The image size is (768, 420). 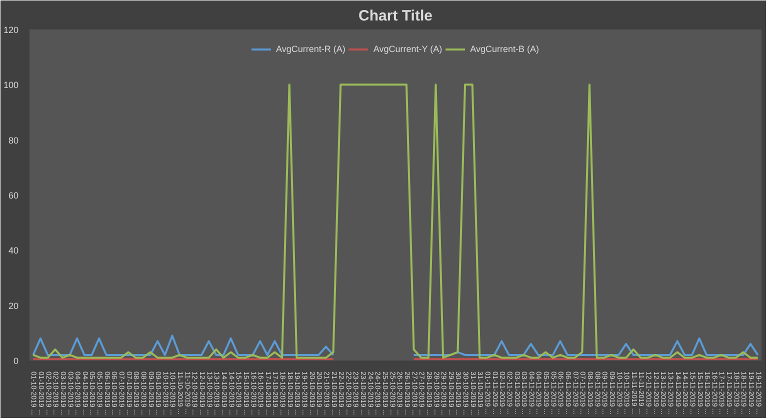 I want to click on y-tick-label: 100, so click(x=11, y=85).